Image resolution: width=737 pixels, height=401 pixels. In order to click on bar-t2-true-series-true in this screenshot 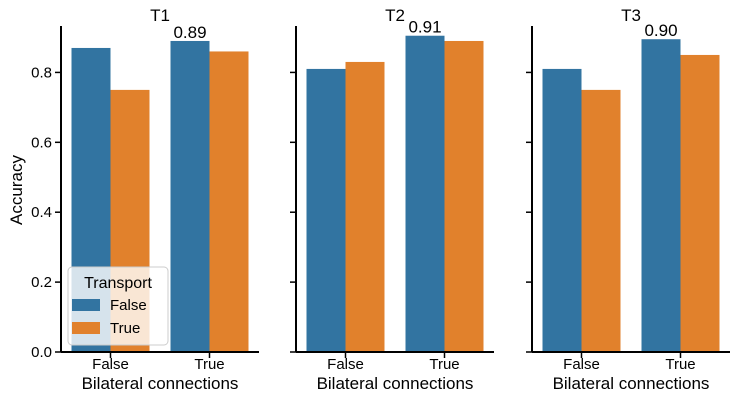, I will do `click(464, 196)`.